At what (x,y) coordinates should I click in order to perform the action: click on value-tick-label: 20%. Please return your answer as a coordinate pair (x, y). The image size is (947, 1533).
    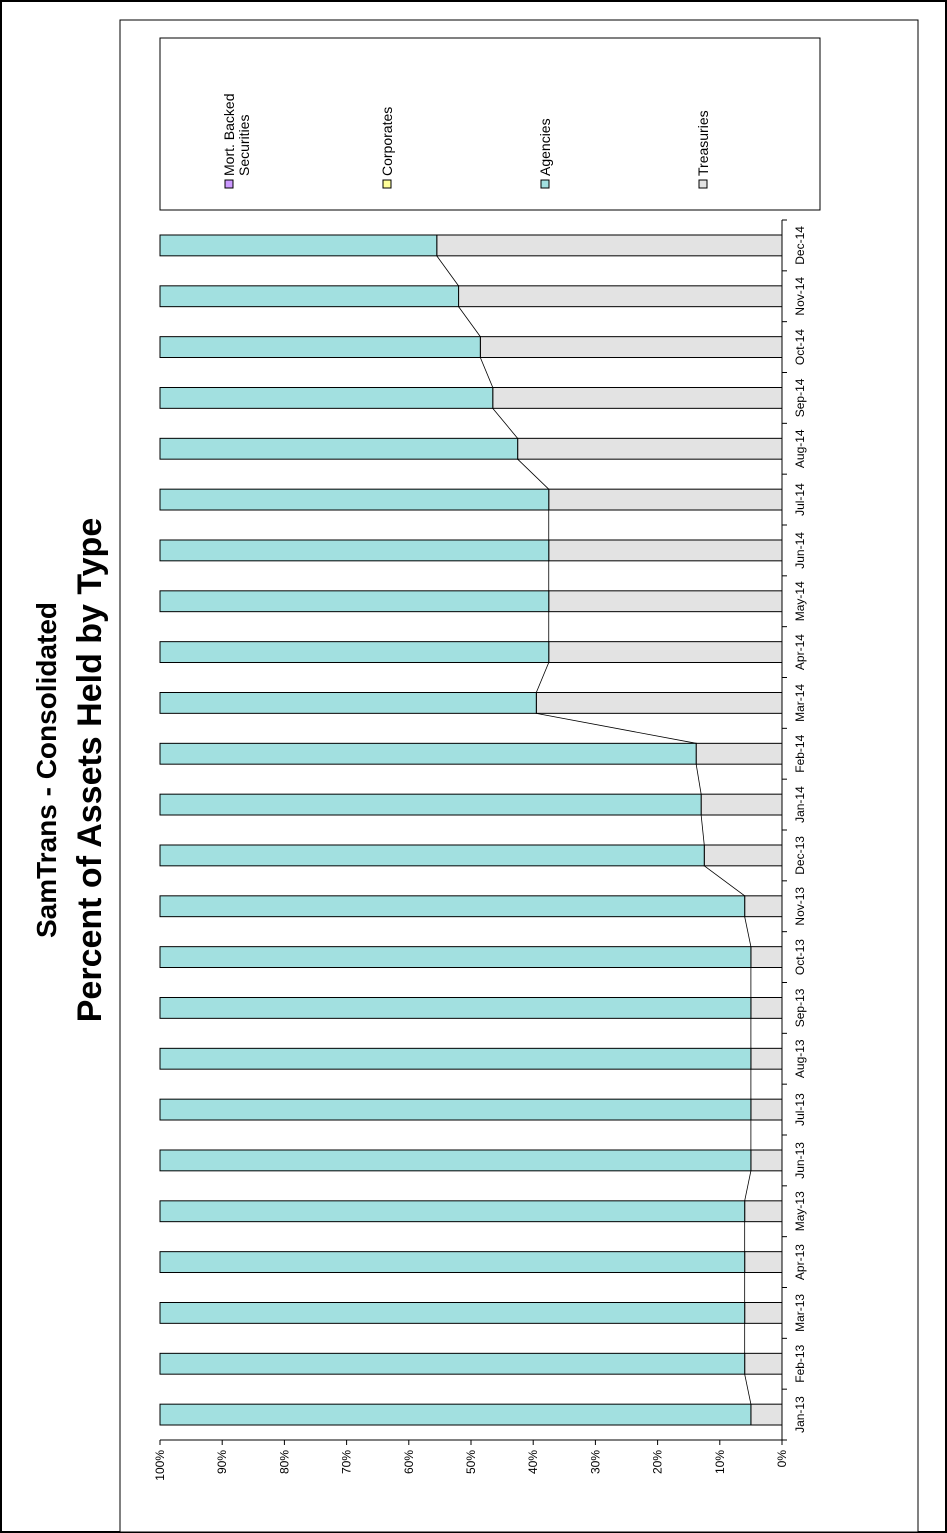
    Looking at the image, I should click on (658, 1462).